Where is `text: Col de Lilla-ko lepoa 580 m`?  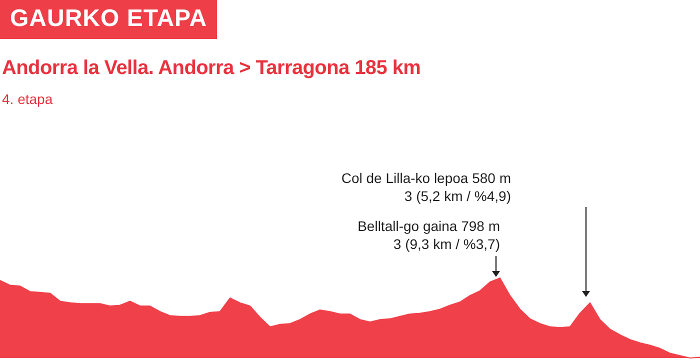
text: Col de Lilla-ko lepoa 580 m is located at coordinates (426, 178).